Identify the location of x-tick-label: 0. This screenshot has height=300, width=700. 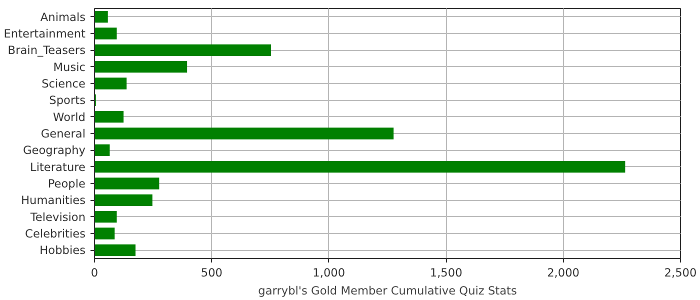
(94, 273).